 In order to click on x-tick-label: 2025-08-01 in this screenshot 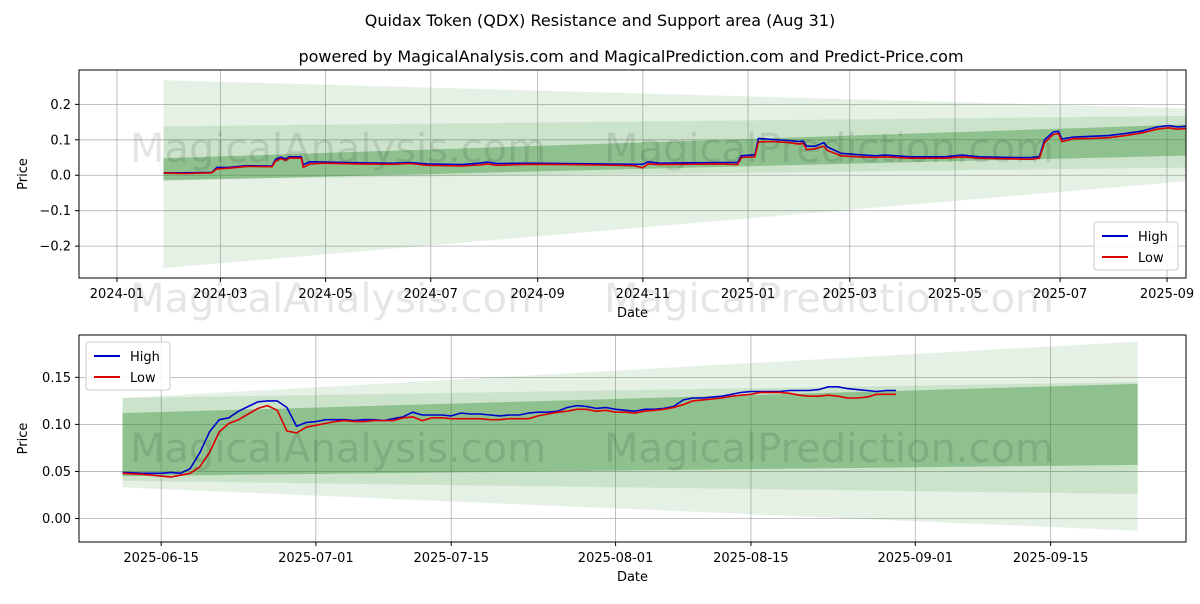, I will do `click(616, 558)`.